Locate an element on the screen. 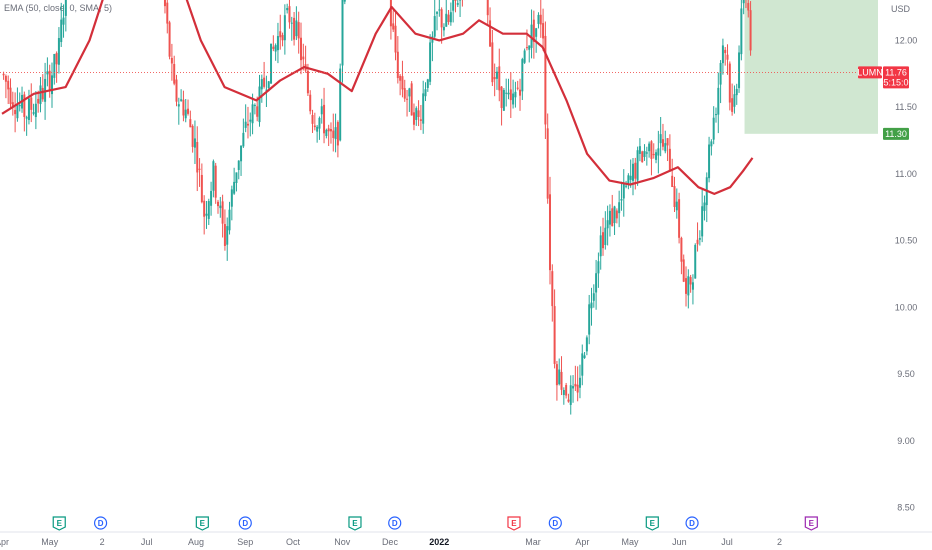 Image resolution: width=932 pixels, height=550 pixels. position-tool is located at coordinates (811, 67).